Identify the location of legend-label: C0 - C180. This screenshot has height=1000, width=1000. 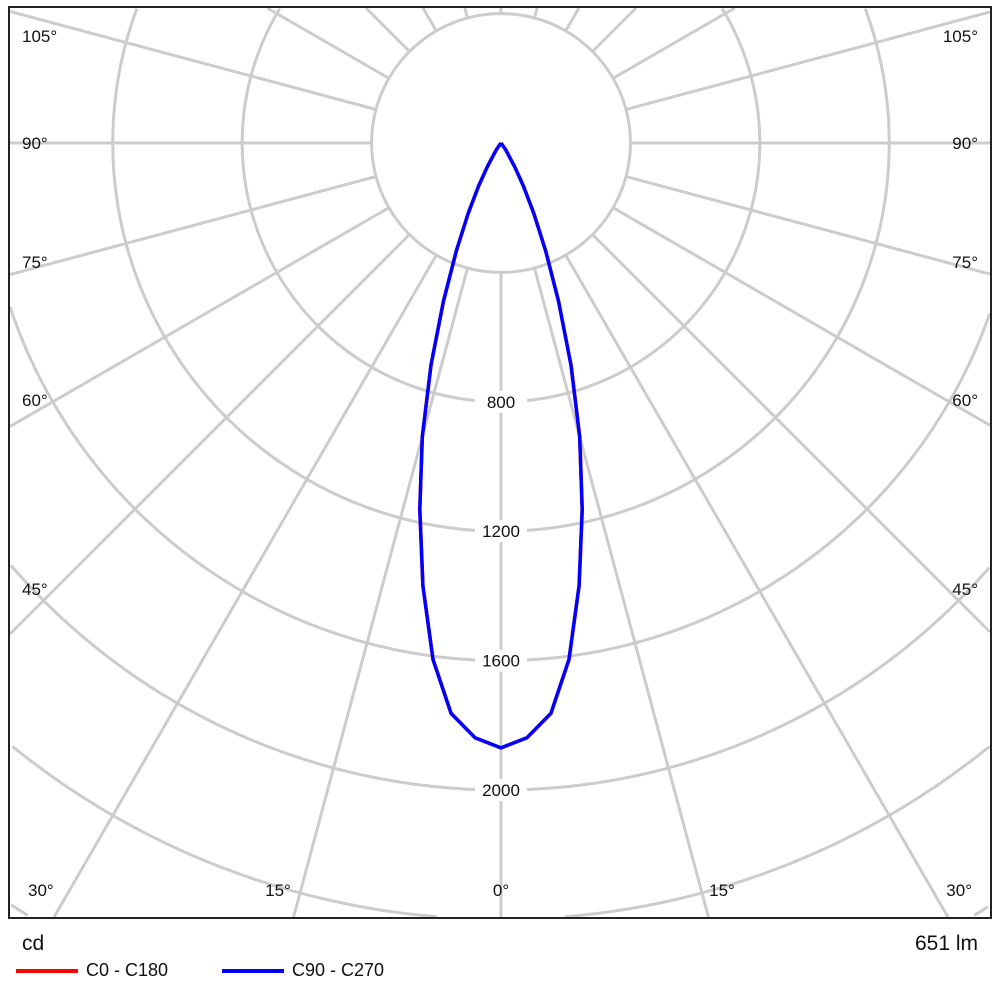
(127, 970).